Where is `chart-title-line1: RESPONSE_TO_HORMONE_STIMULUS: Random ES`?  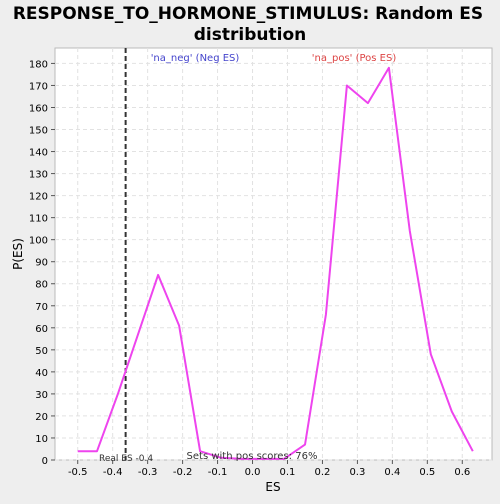
chart-title-line1: RESPONSE_TO_HORMONE_STIMULUS: Random ES is located at coordinates (248, 14).